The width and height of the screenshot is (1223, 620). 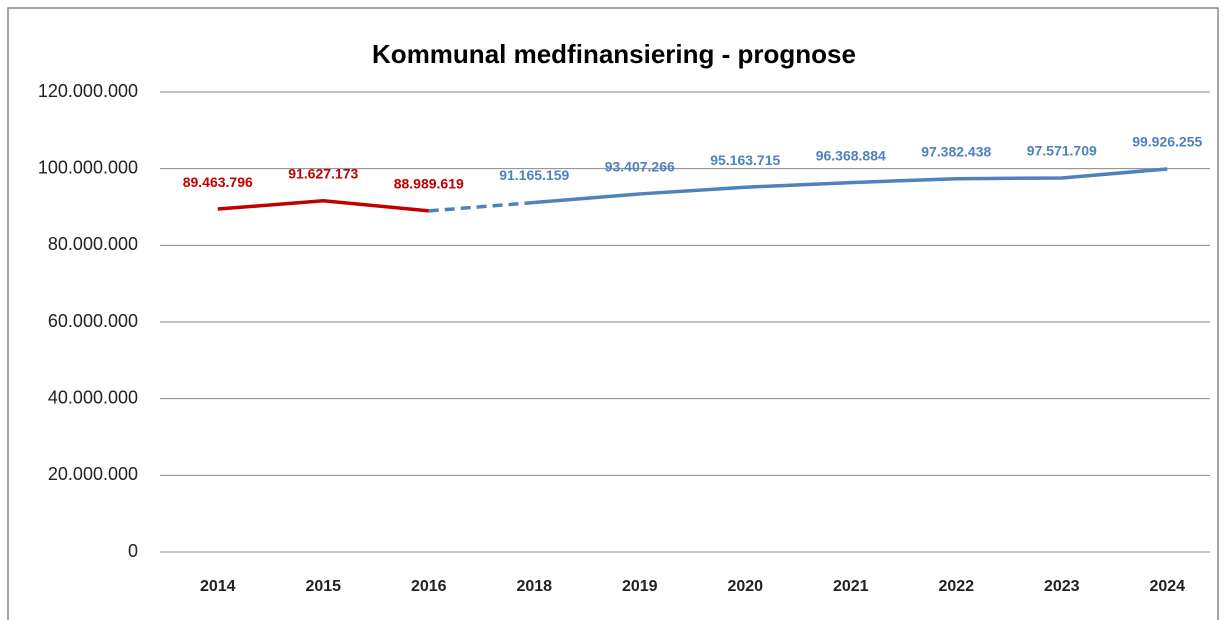 What do you see at coordinates (745, 586) in the screenshot?
I see `x-tick-label: 2020` at bounding box center [745, 586].